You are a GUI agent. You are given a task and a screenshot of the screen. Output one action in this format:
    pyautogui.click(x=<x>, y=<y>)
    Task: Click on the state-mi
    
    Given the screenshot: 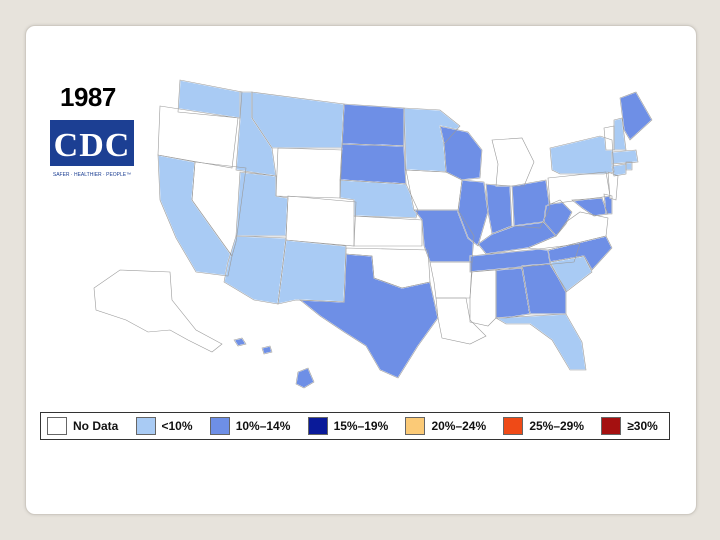 What is the action you would take?
    pyautogui.click(x=513, y=162)
    